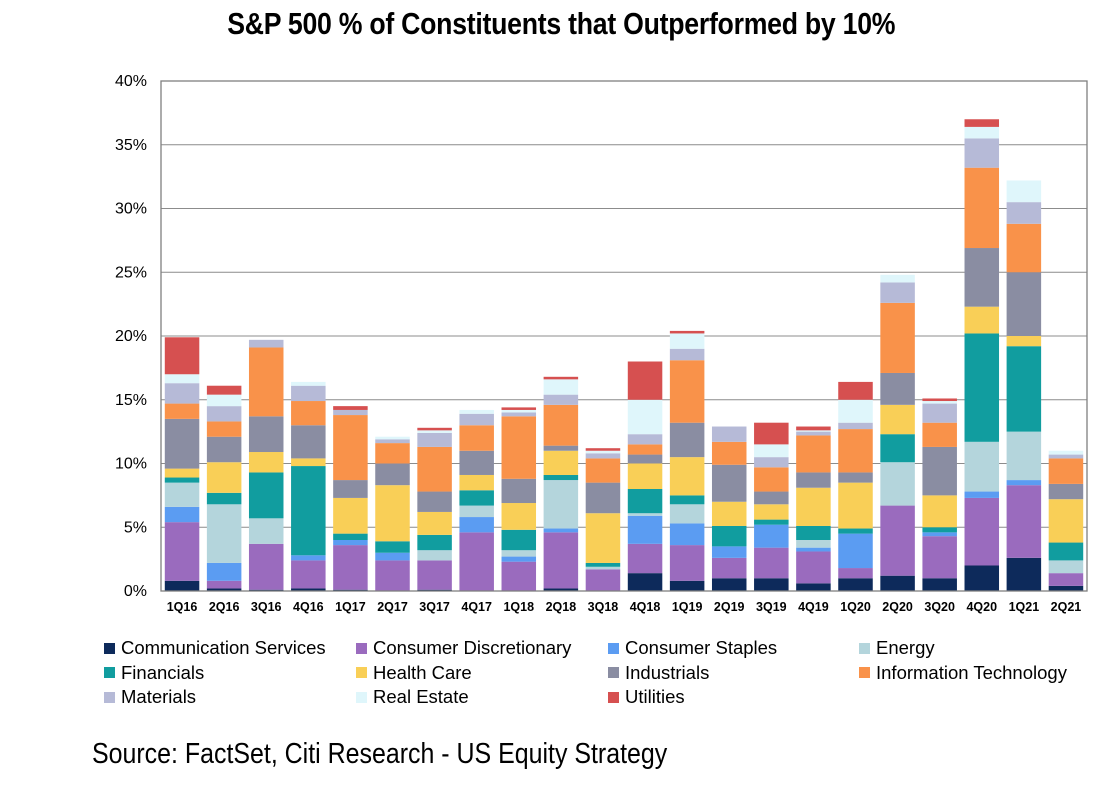  What do you see at coordinates (422, 672) in the screenshot?
I see `legend-label: Health Care` at bounding box center [422, 672].